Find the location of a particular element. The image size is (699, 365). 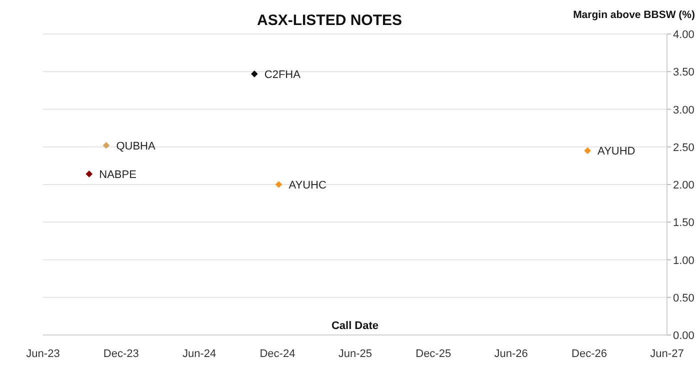

x-tick-label: Dec-24 is located at coordinates (278, 354).